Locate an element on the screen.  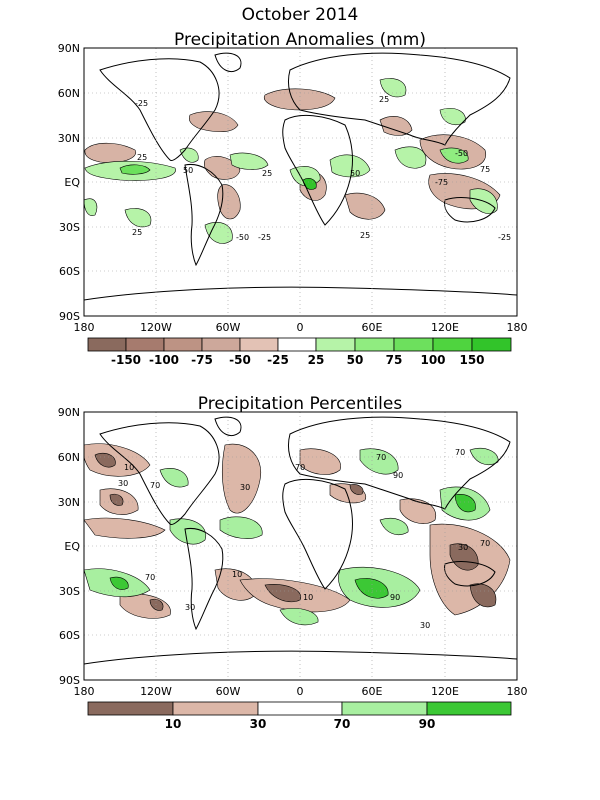
wet-anomaly-patches is located at coordinates (291, 161).